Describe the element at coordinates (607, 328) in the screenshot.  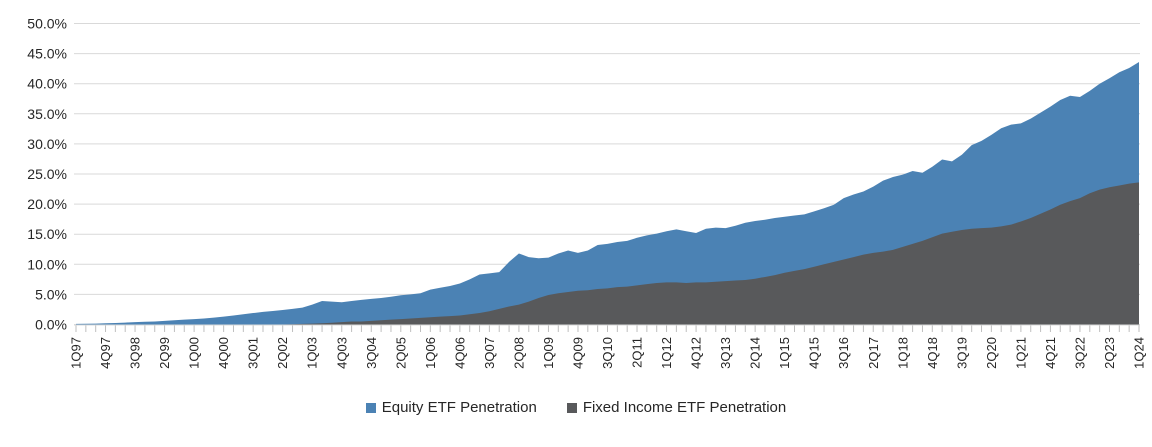
I see `x-axis-ticks` at that location.